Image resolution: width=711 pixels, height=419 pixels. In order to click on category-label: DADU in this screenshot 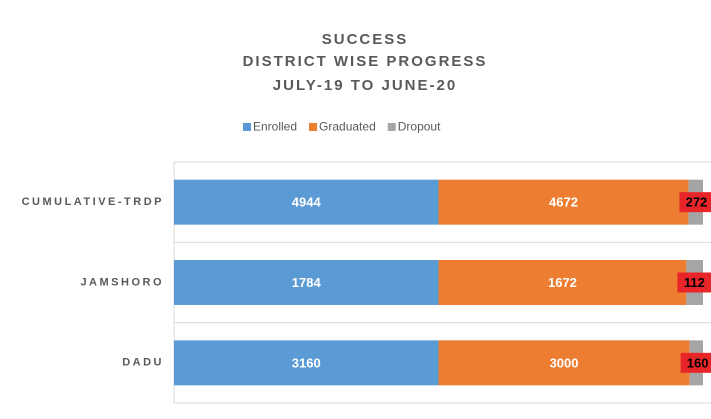, I will do `click(143, 363)`.